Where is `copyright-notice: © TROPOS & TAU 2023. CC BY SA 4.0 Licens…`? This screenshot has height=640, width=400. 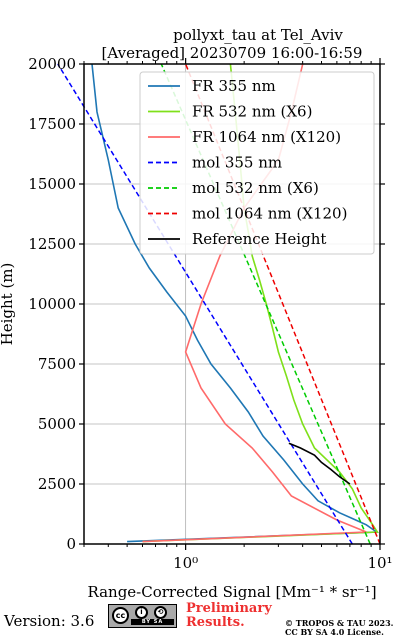 copyright-notice: © TROPOS & TAU 2023. CC BY SA 4.0 Licens… is located at coordinates (339, 628).